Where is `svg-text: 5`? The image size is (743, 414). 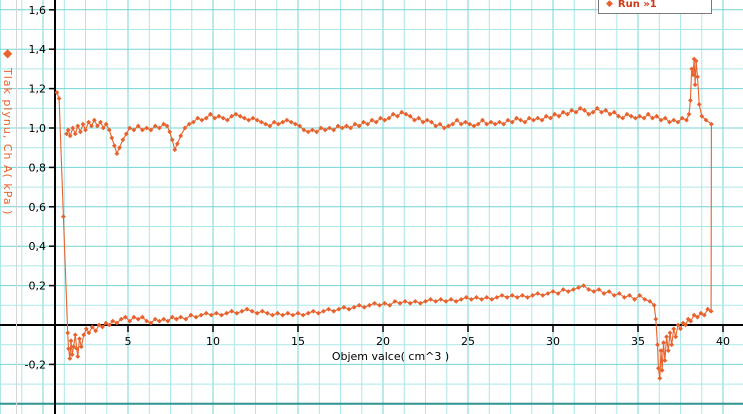
svg-text: 5 is located at coordinates (128, 341).